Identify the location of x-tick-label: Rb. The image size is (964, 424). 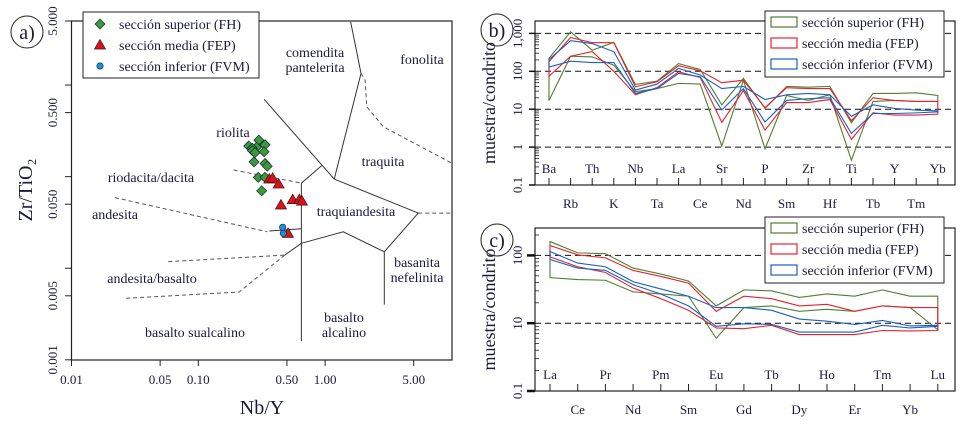
(570, 203).